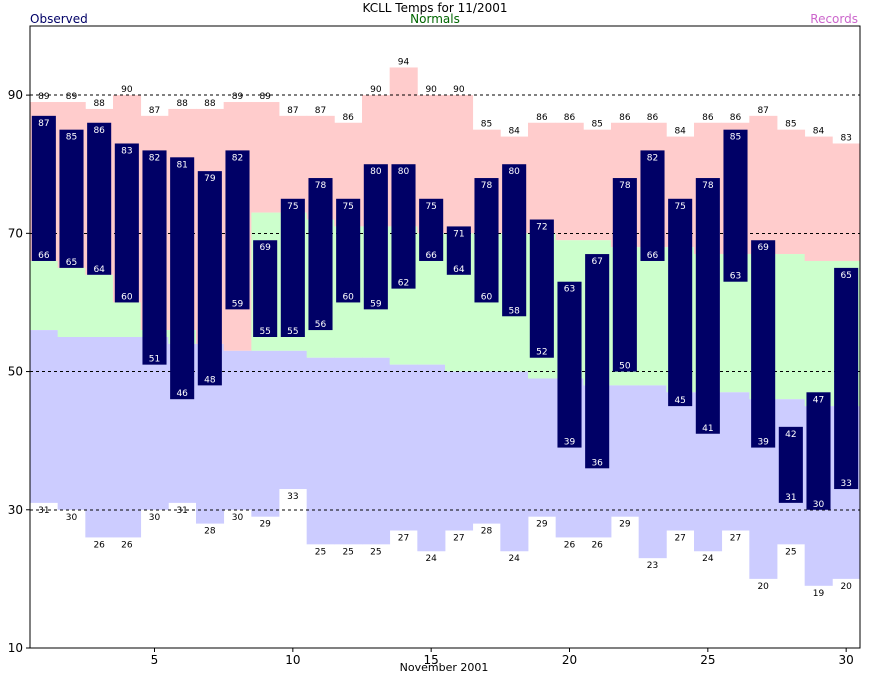  I want to click on observed-low-label: 30, so click(819, 505).